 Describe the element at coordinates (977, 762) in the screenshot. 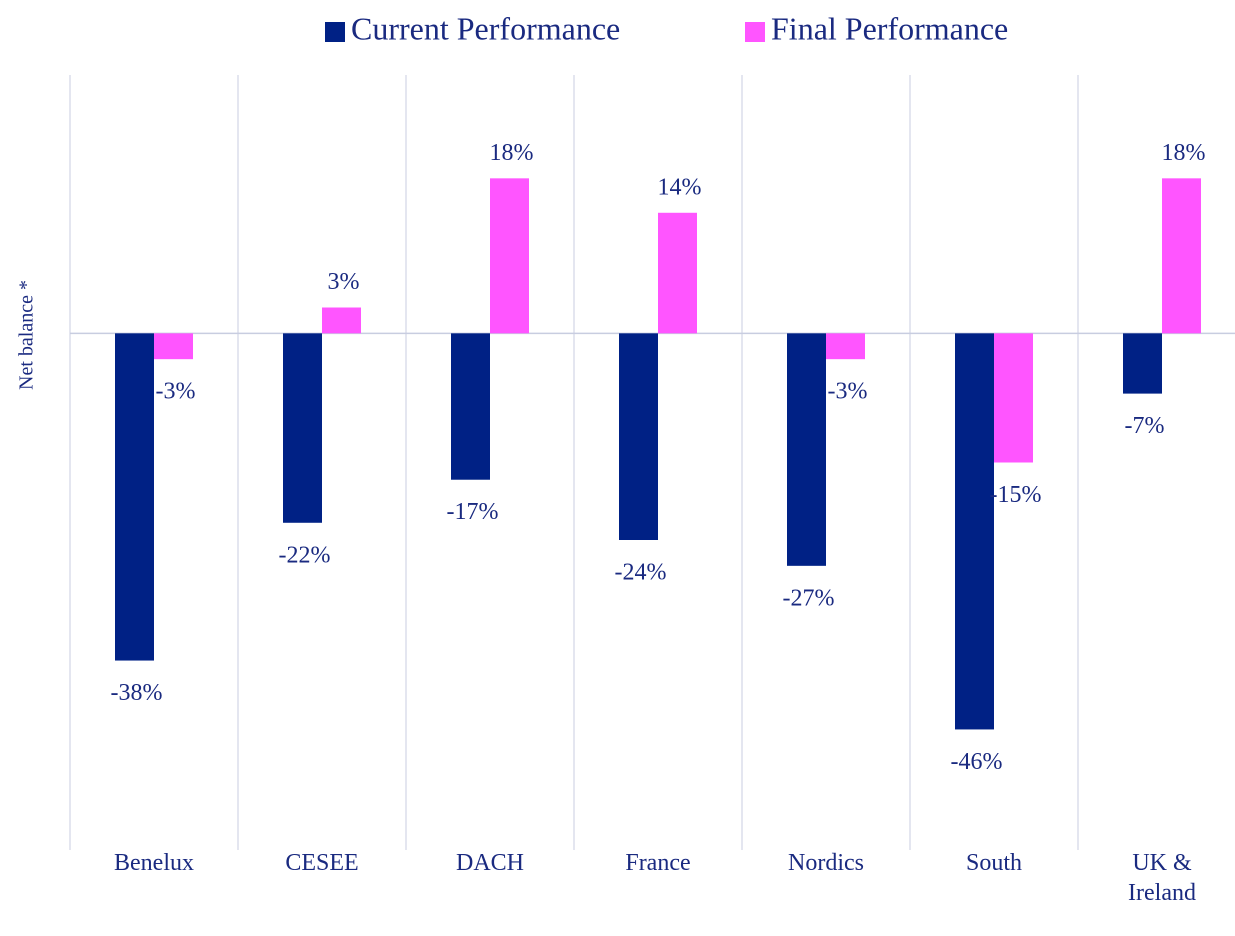

I see `data-label: -46%` at that location.